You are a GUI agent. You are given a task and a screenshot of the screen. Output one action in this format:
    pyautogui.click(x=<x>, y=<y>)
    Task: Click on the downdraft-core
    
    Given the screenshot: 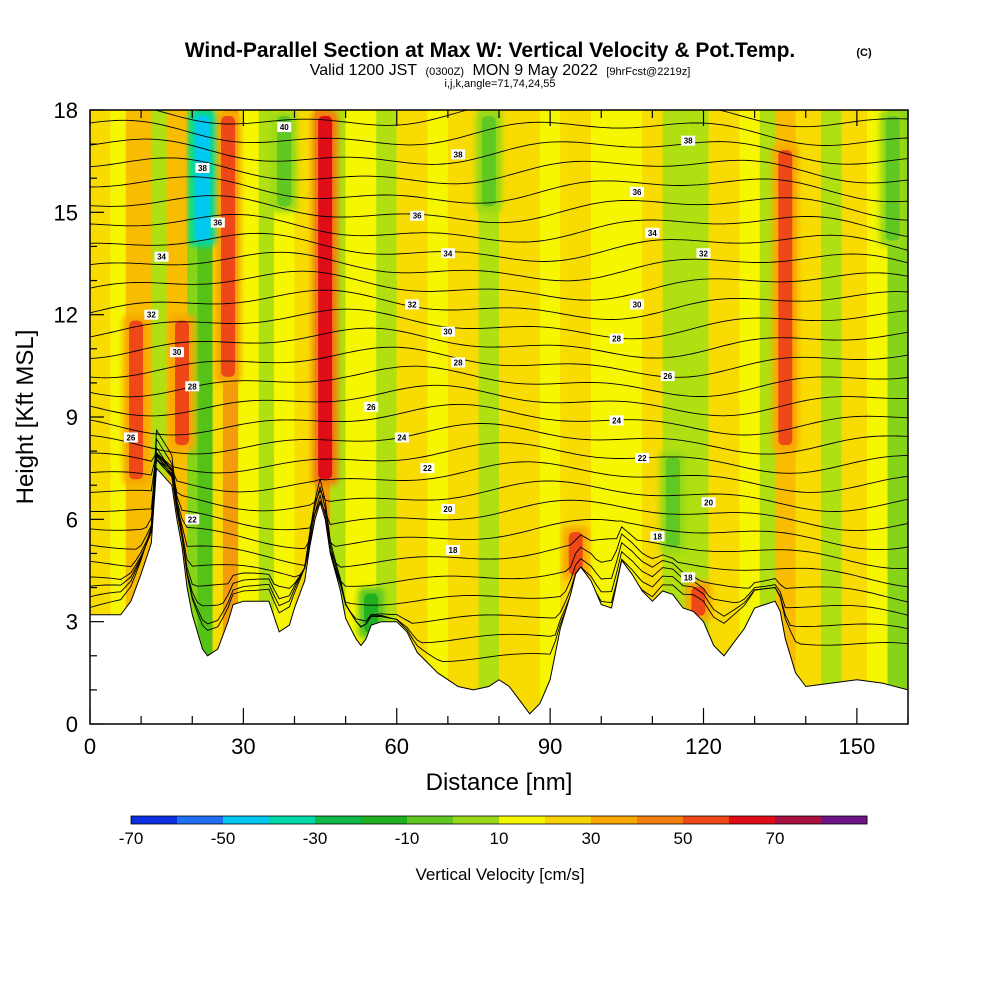 What is the action you would take?
    pyautogui.click(x=371, y=613)
    